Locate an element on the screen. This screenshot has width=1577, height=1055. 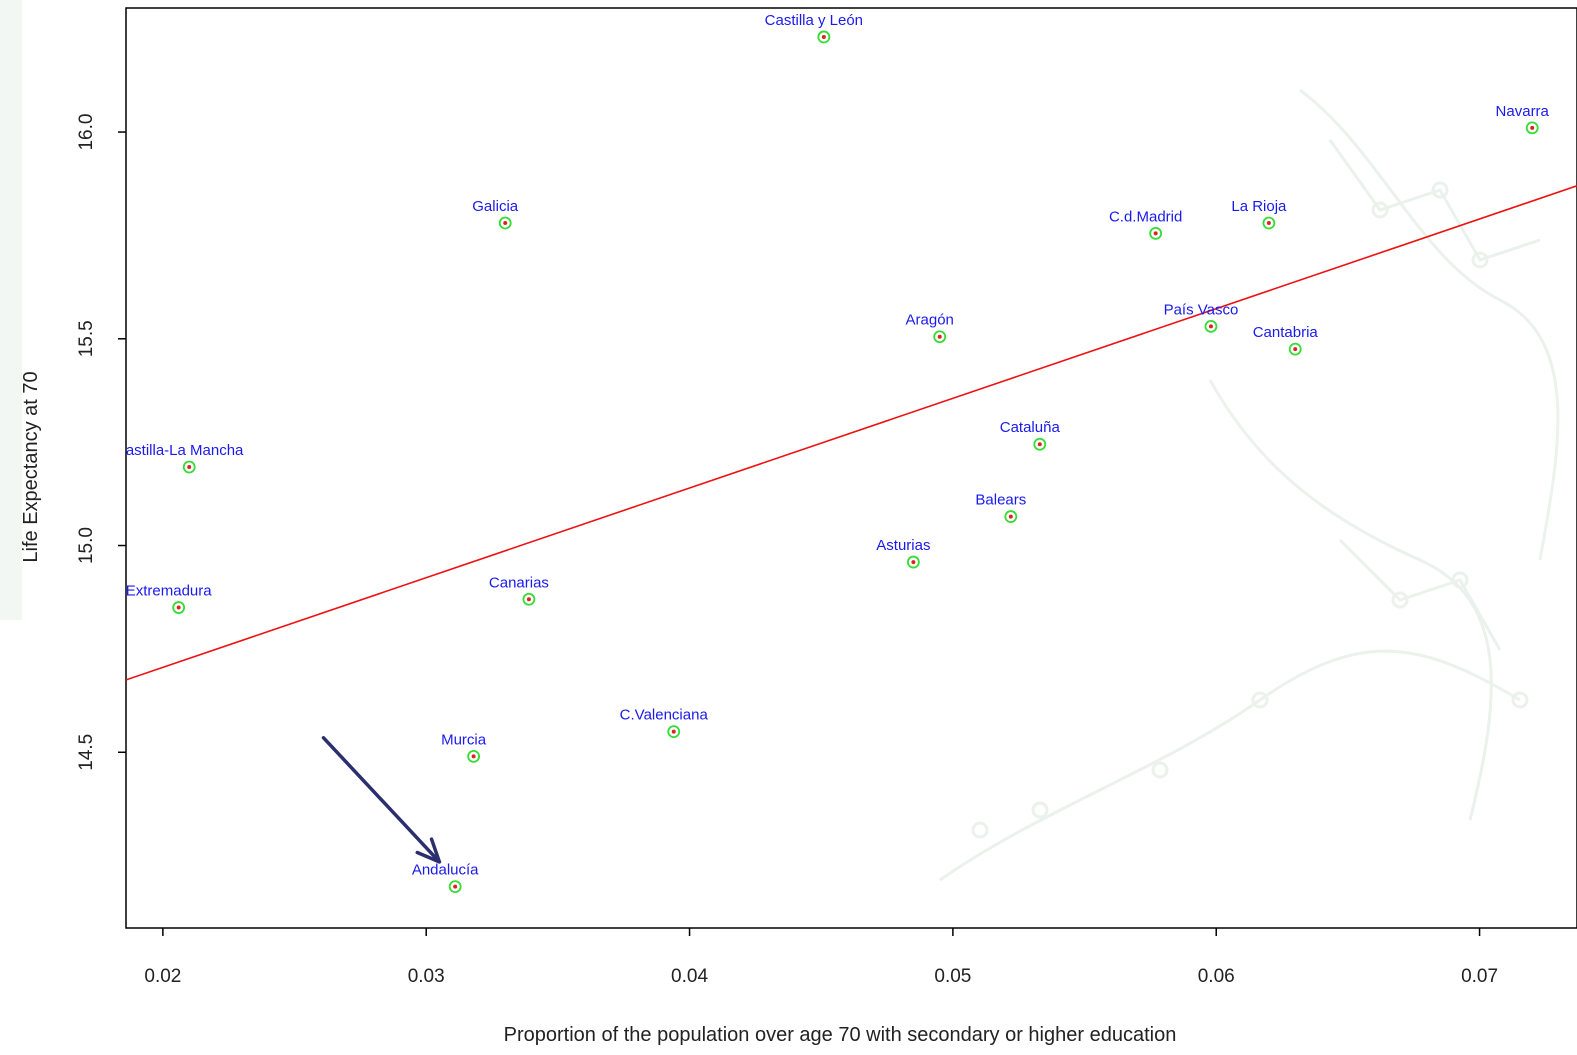
point-label: Extremadura is located at coordinates (169, 591).